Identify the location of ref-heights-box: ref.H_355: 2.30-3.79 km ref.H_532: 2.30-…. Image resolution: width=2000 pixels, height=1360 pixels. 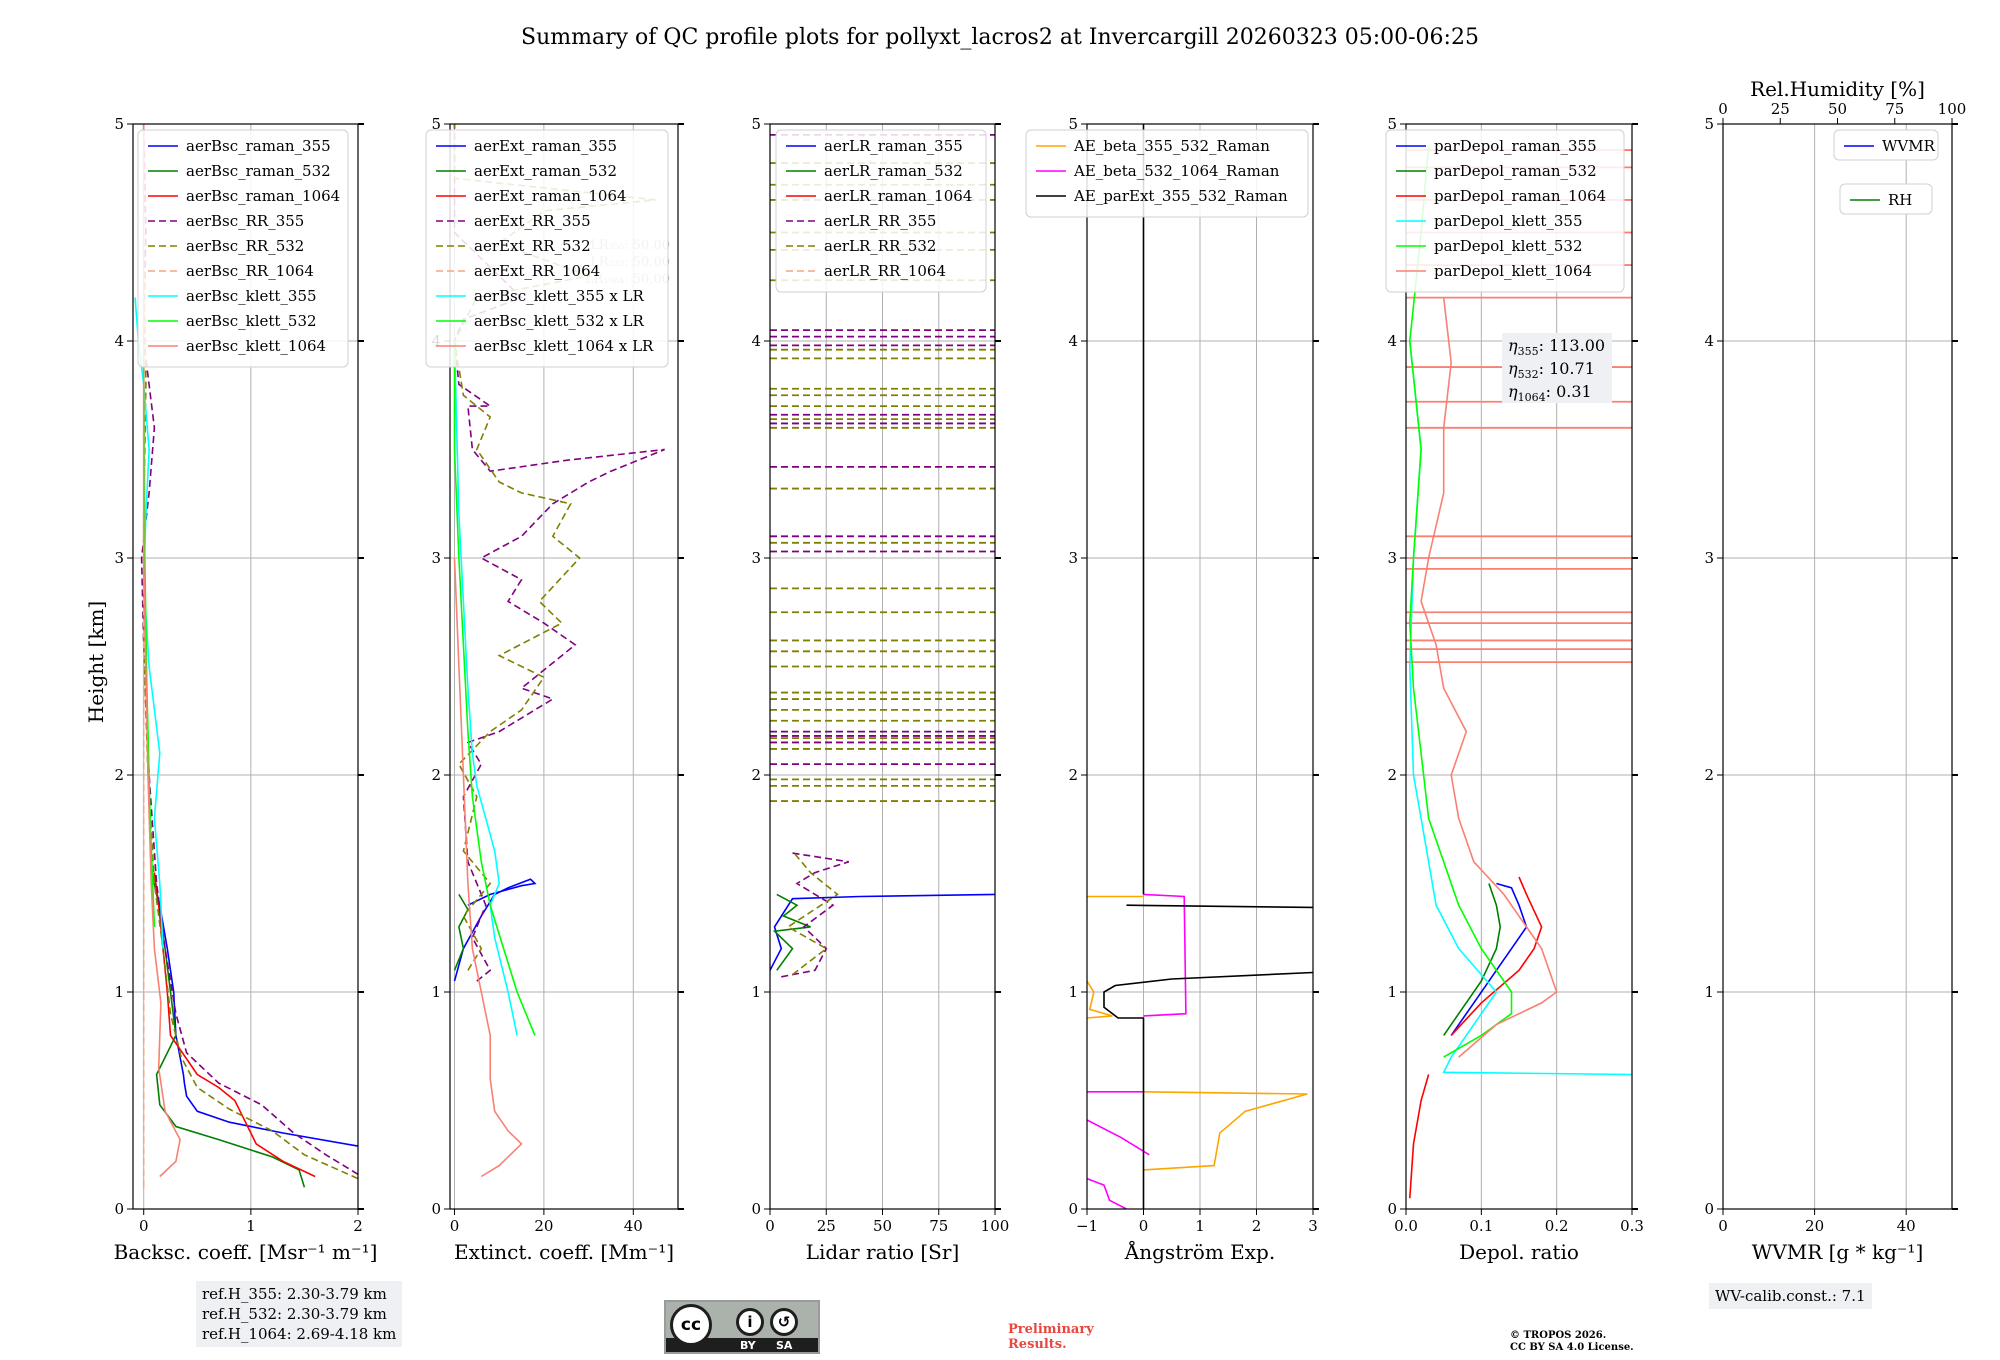
(299, 1314).